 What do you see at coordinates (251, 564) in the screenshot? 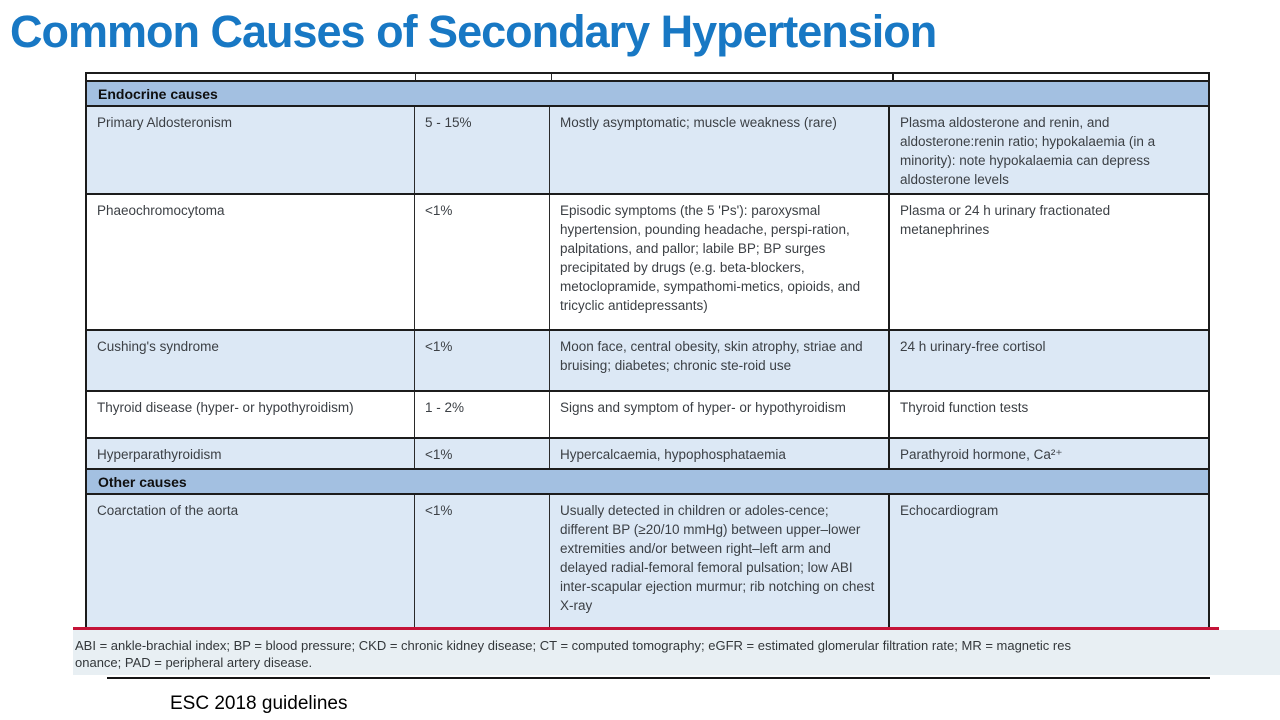
I see `cause-cell: Coarctation of the aorta` at bounding box center [251, 564].